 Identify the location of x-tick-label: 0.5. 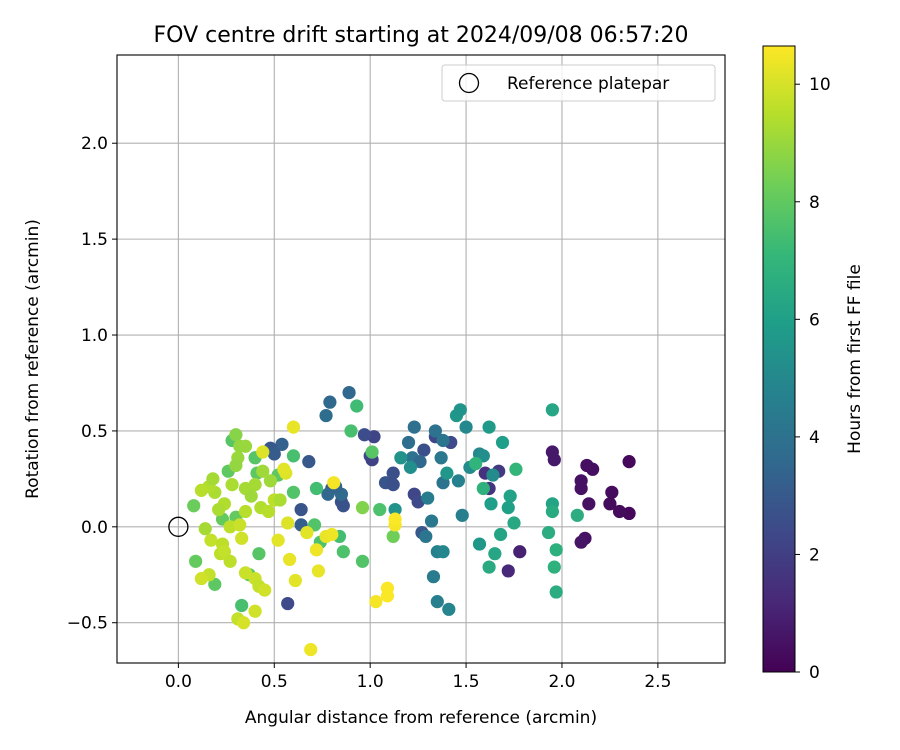
(274, 682).